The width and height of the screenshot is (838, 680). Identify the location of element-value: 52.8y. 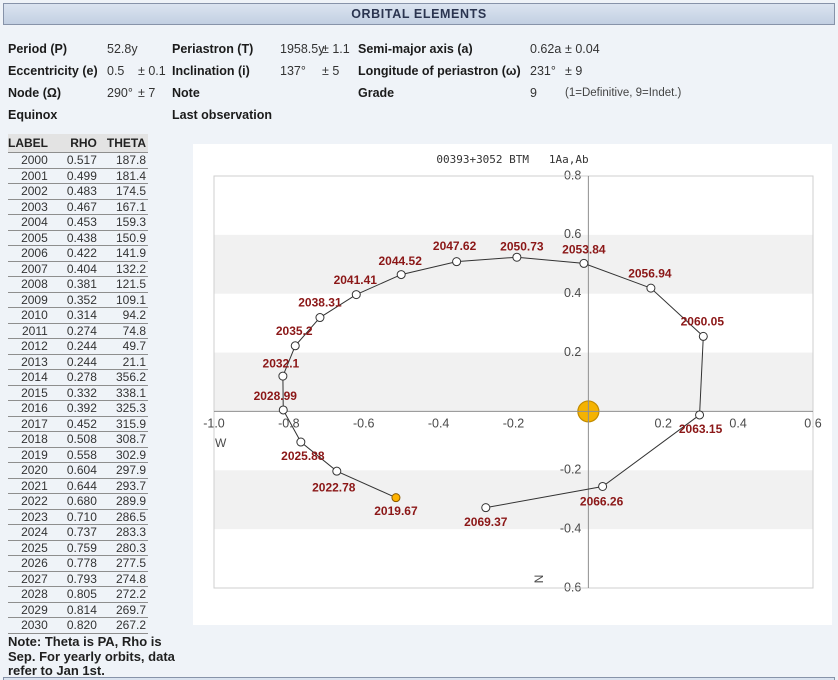
(122, 49).